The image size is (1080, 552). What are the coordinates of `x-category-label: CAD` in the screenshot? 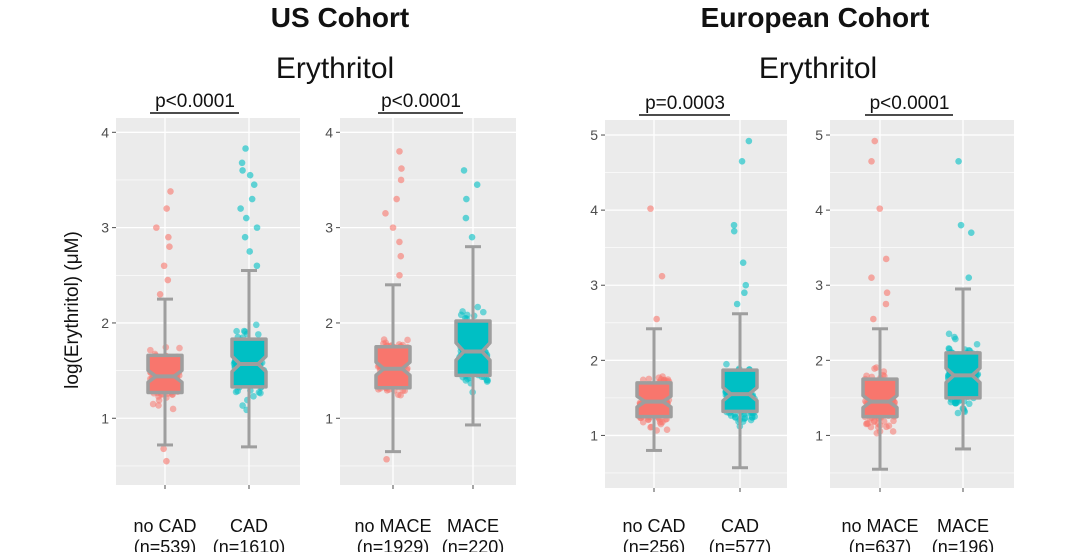 It's located at (740, 526).